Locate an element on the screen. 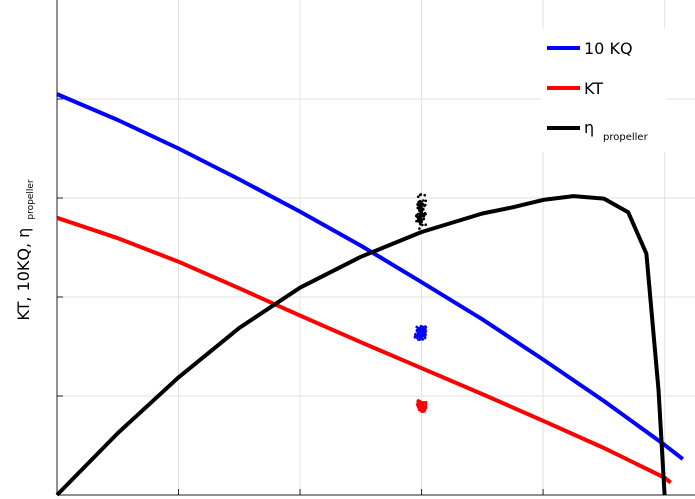 The width and height of the screenshot is (695, 499). y-axis-label-main: KT, 10KQ, η is located at coordinates (23, 274).